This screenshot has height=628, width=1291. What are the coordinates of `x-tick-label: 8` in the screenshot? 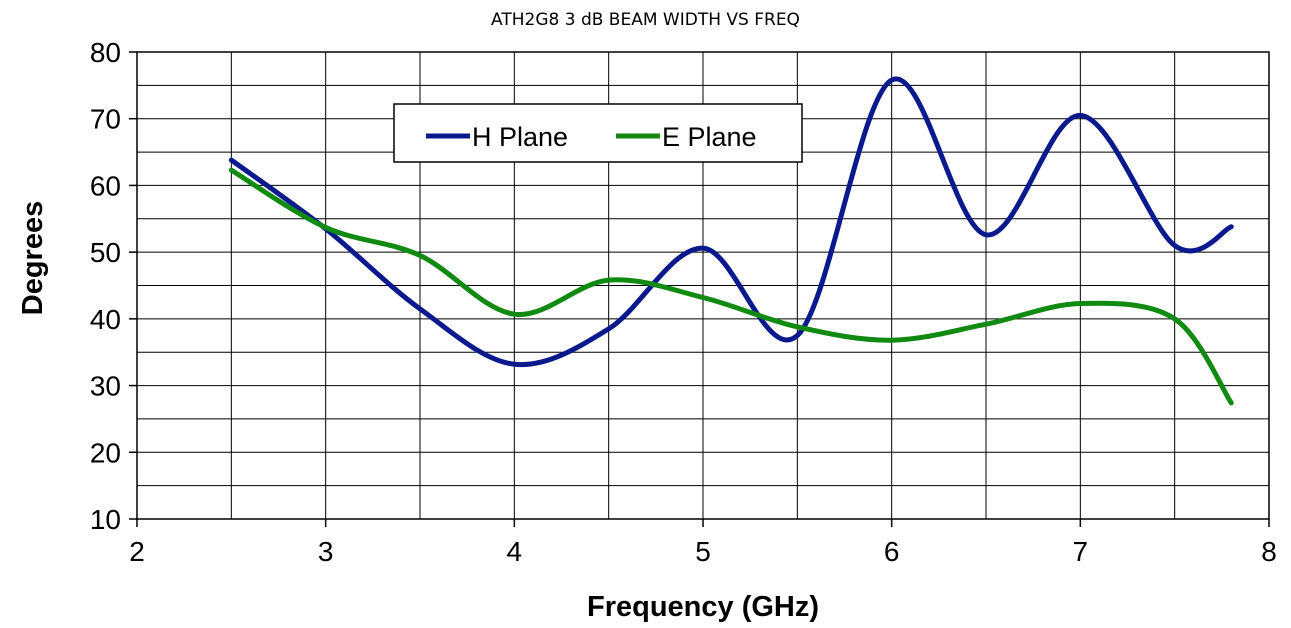 It's located at (1269, 551).